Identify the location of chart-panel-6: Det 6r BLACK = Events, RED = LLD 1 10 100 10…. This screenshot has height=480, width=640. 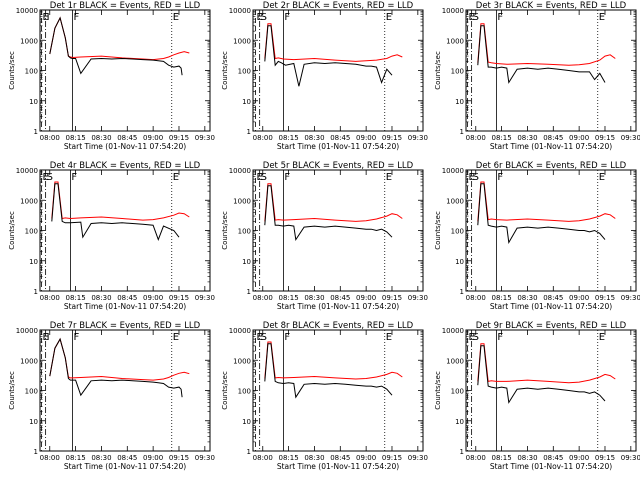
(537, 236).